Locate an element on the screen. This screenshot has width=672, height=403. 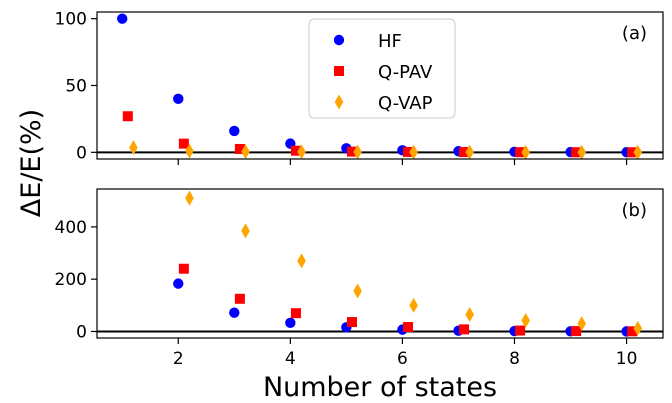
legend-frame is located at coordinates (382, 68).